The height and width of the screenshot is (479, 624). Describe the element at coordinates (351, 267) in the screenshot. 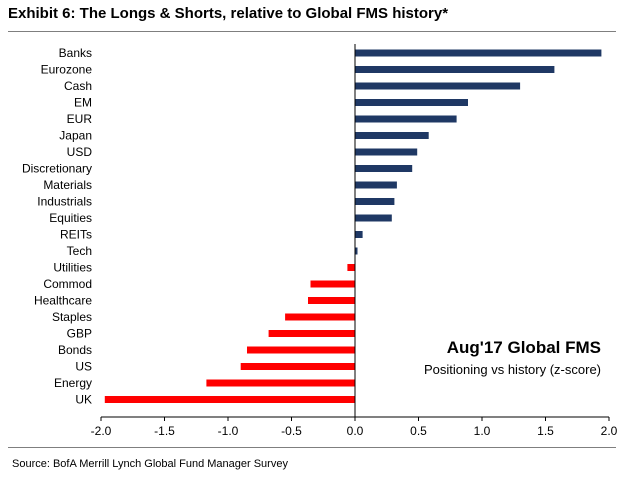

I see `bar-utilities` at that location.